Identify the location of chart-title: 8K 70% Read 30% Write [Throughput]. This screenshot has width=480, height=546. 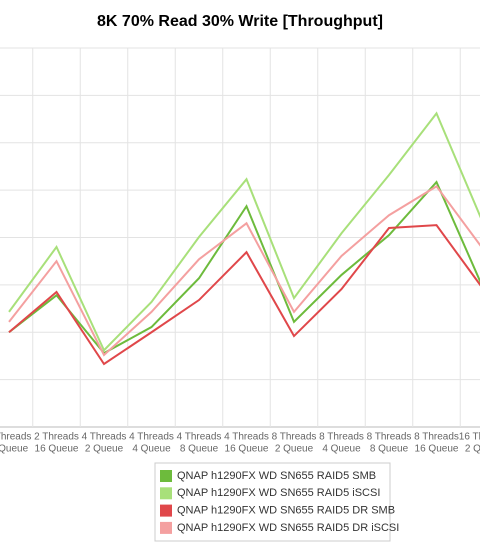
(240, 21).